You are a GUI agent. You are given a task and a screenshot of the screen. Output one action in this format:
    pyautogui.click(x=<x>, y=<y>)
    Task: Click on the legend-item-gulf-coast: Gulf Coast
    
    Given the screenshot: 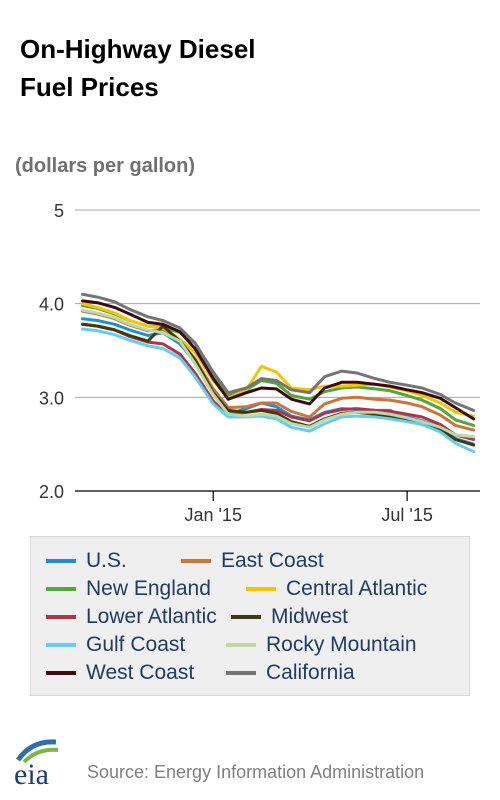 What is the action you would take?
    pyautogui.click(x=115, y=645)
    